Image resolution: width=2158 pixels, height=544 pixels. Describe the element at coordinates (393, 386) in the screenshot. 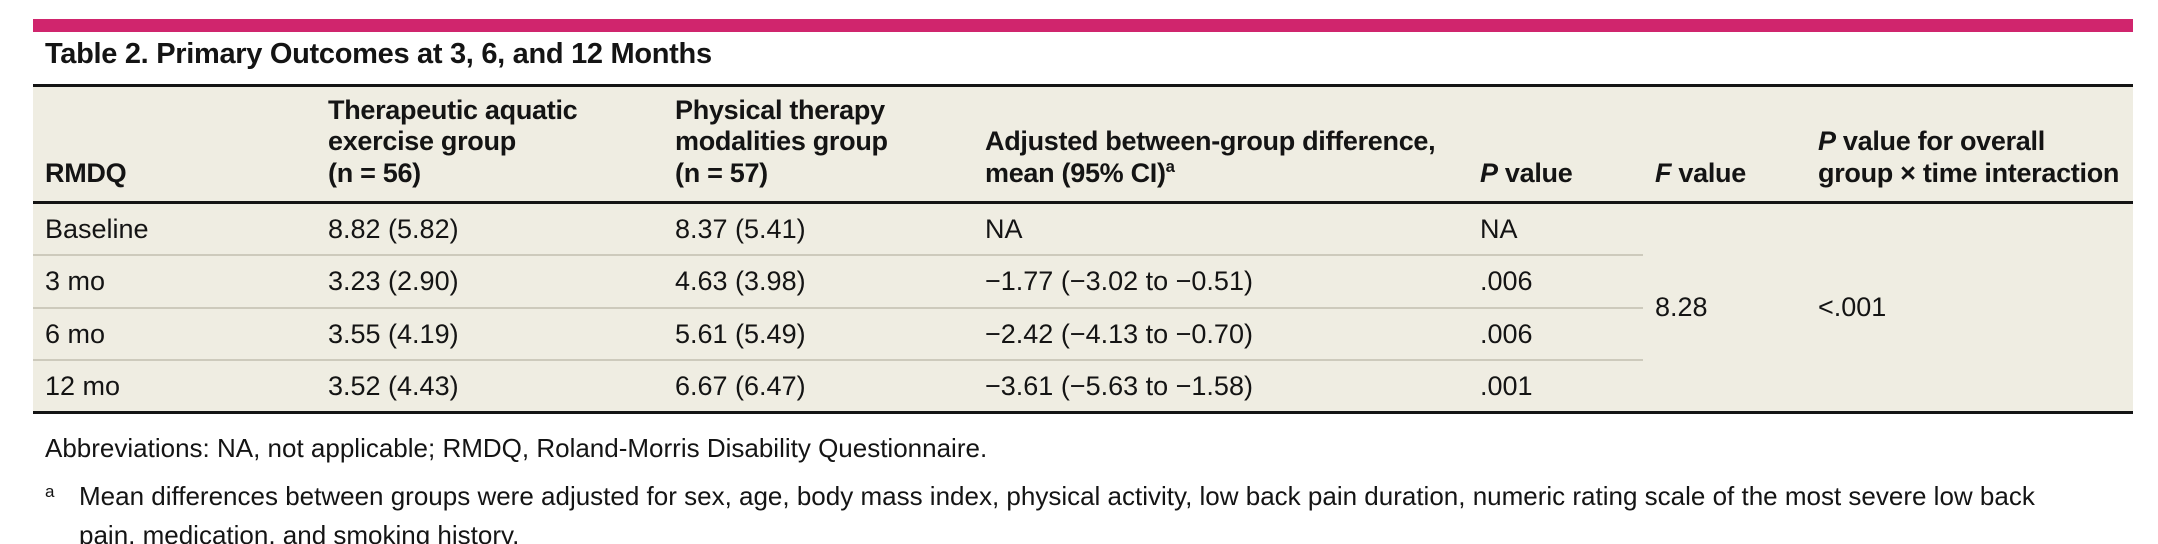

I see `cell-12mo-aquatic: 3.52 (4.43)` at that location.